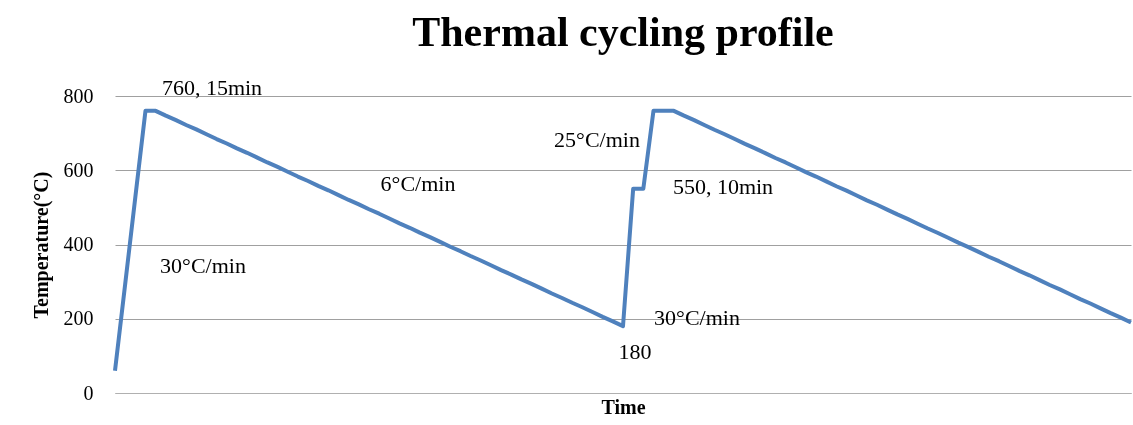  What do you see at coordinates (635, 351) in the screenshot?
I see `annotation: 180` at bounding box center [635, 351].